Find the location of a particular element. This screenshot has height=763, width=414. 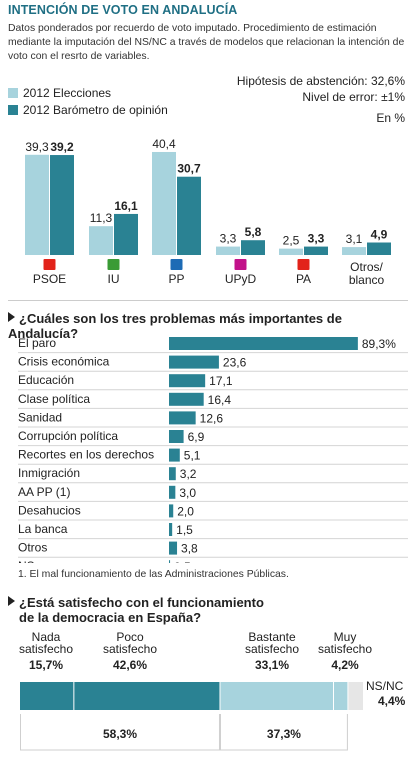

problem-value: 17,1 is located at coordinates (221, 381).